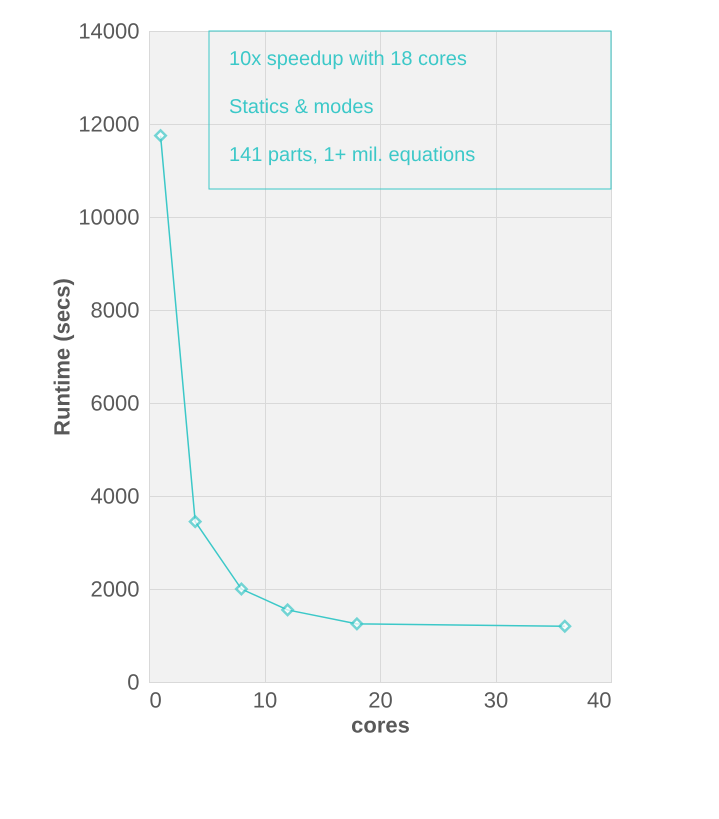  What do you see at coordinates (599, 700) in the screenshot?
I see `x-tick-label: 40` at bounding box center [599, 700].